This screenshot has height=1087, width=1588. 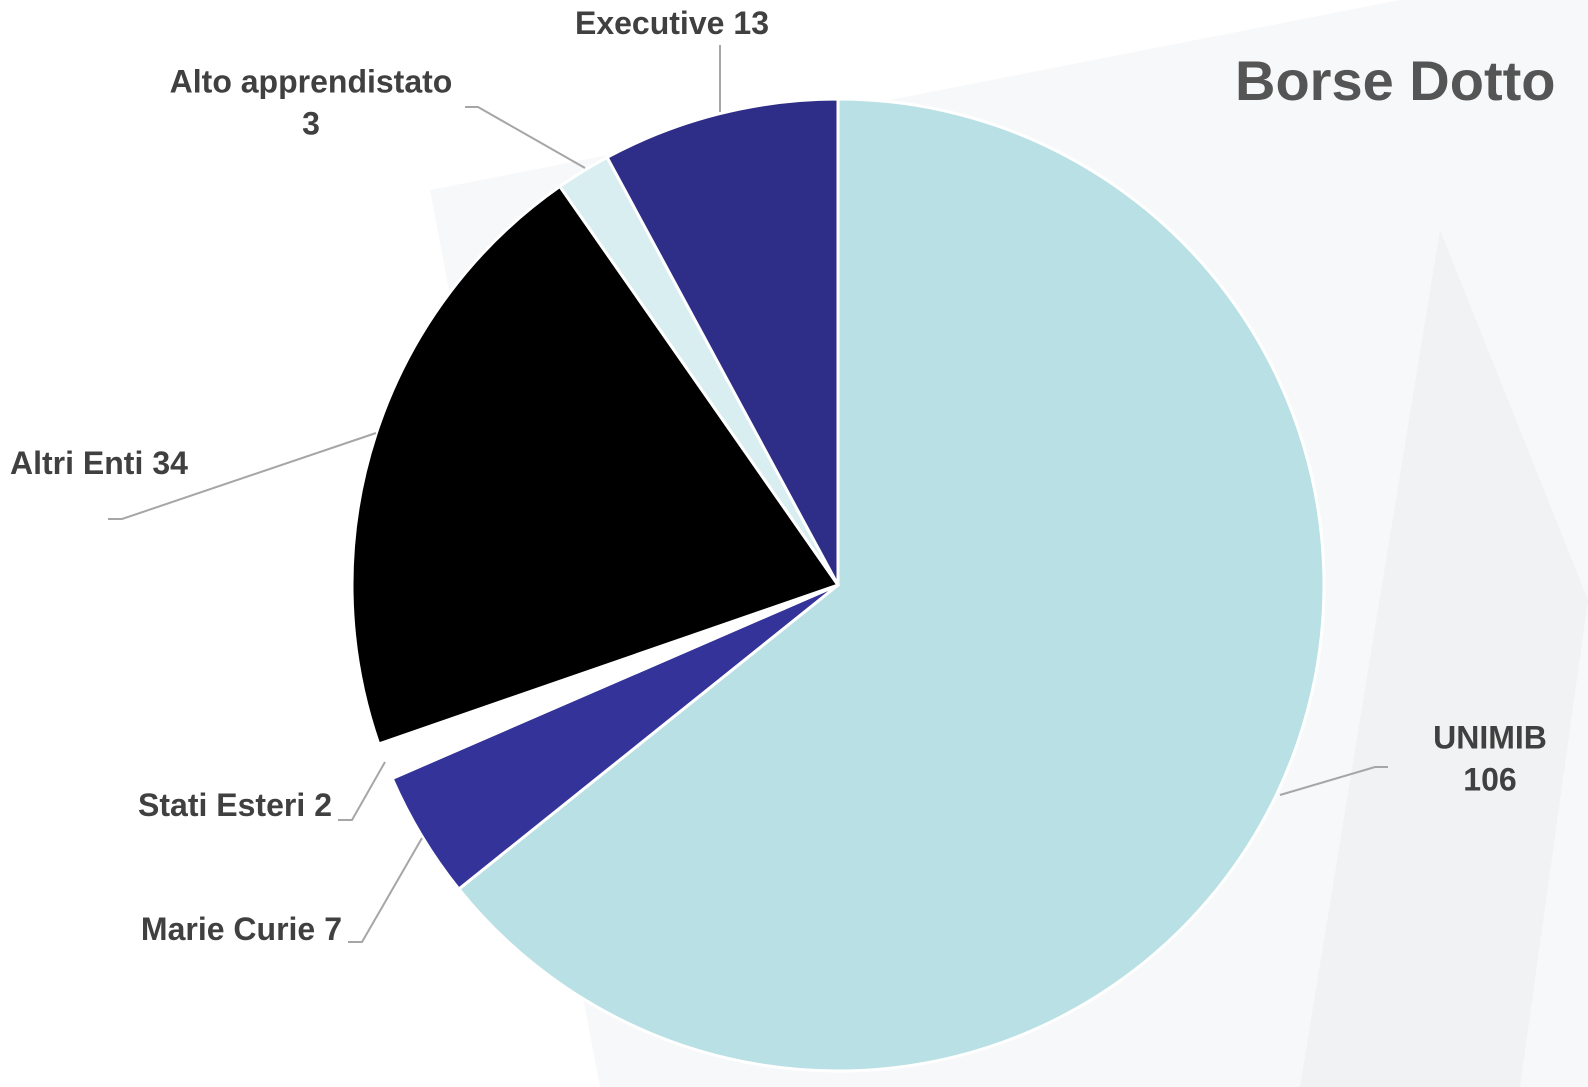 I want to click on background-shape, so click(x=1444, y=658).